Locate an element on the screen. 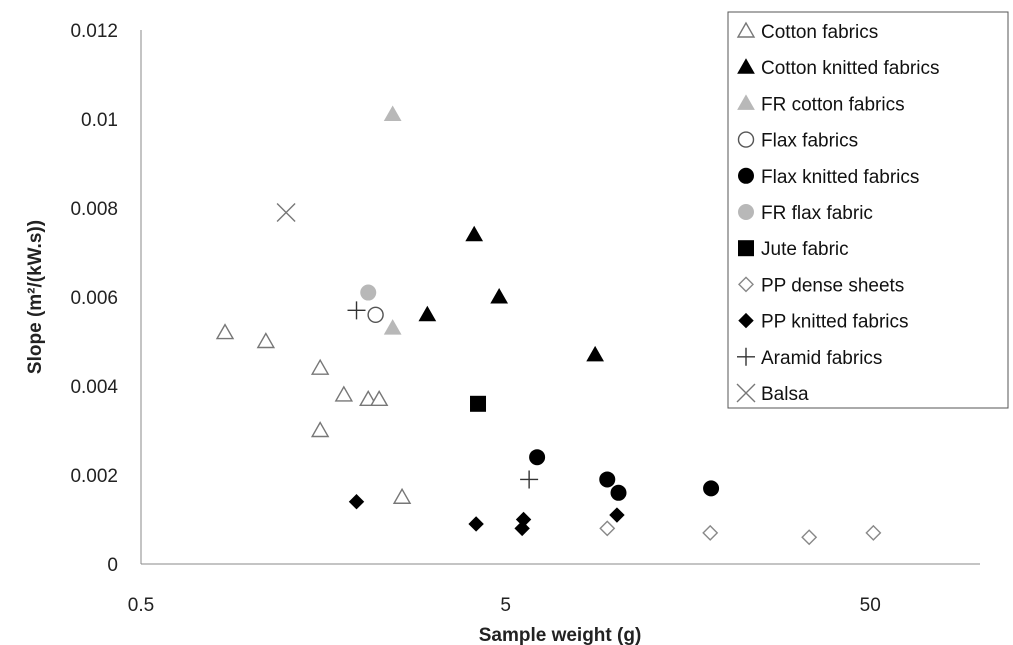  y-tick-label: 0.004 is located at coordinates (94, 387).